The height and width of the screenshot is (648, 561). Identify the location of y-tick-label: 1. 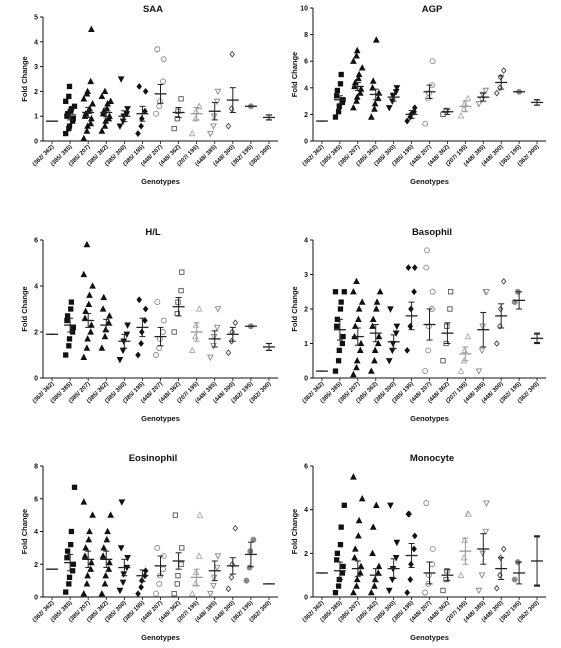
(306, 344).